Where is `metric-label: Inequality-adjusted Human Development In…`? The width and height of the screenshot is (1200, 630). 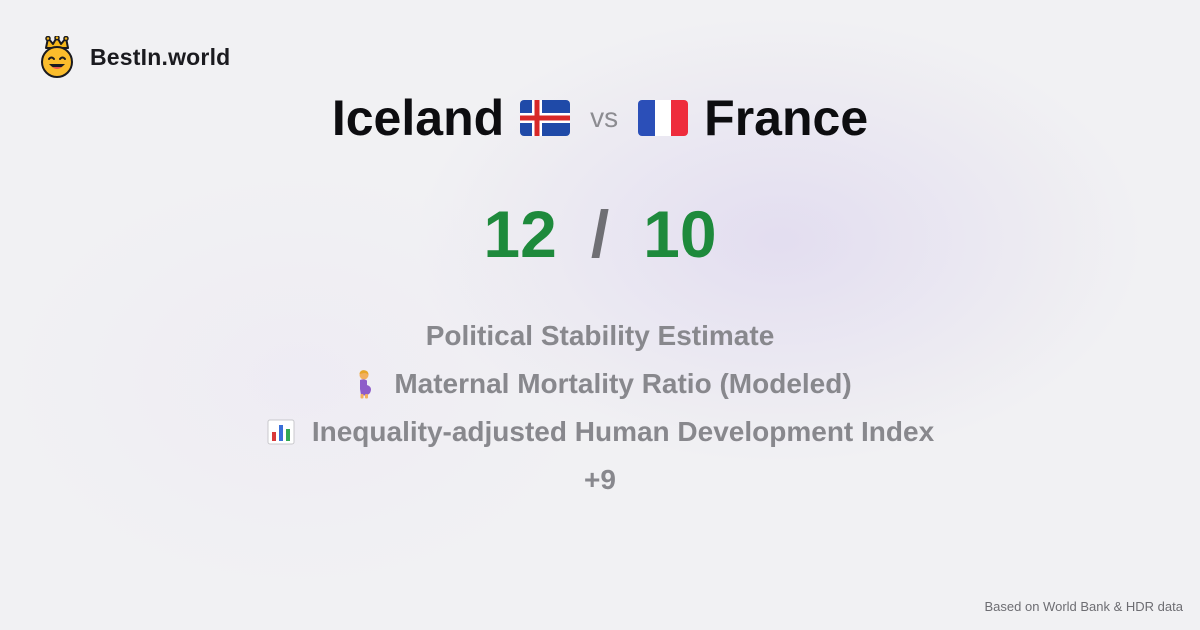
metric-label: Inequality-adjusted Human Development In… is located at coordinates (623, 431).